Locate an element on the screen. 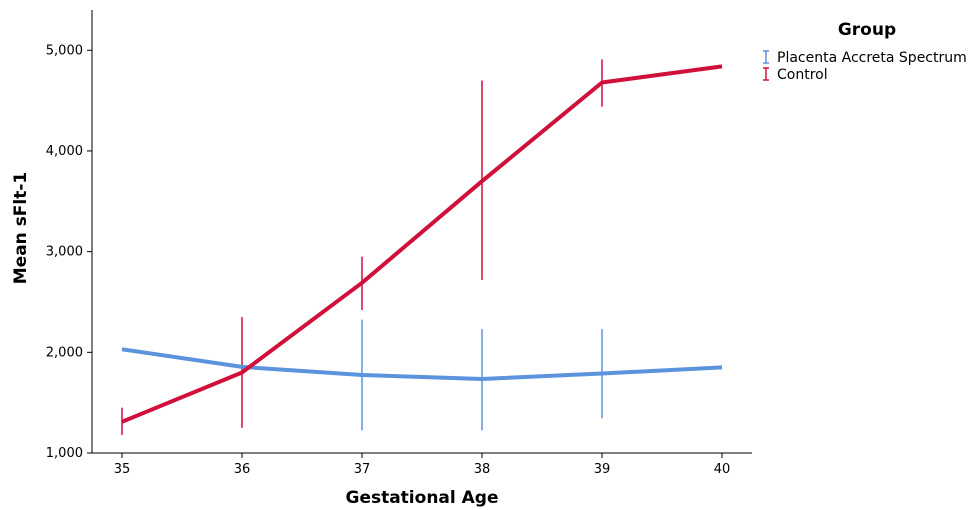 The width and height of the screenshot is (977, 510). legend-label: Control is located at coordinates (802, 75).